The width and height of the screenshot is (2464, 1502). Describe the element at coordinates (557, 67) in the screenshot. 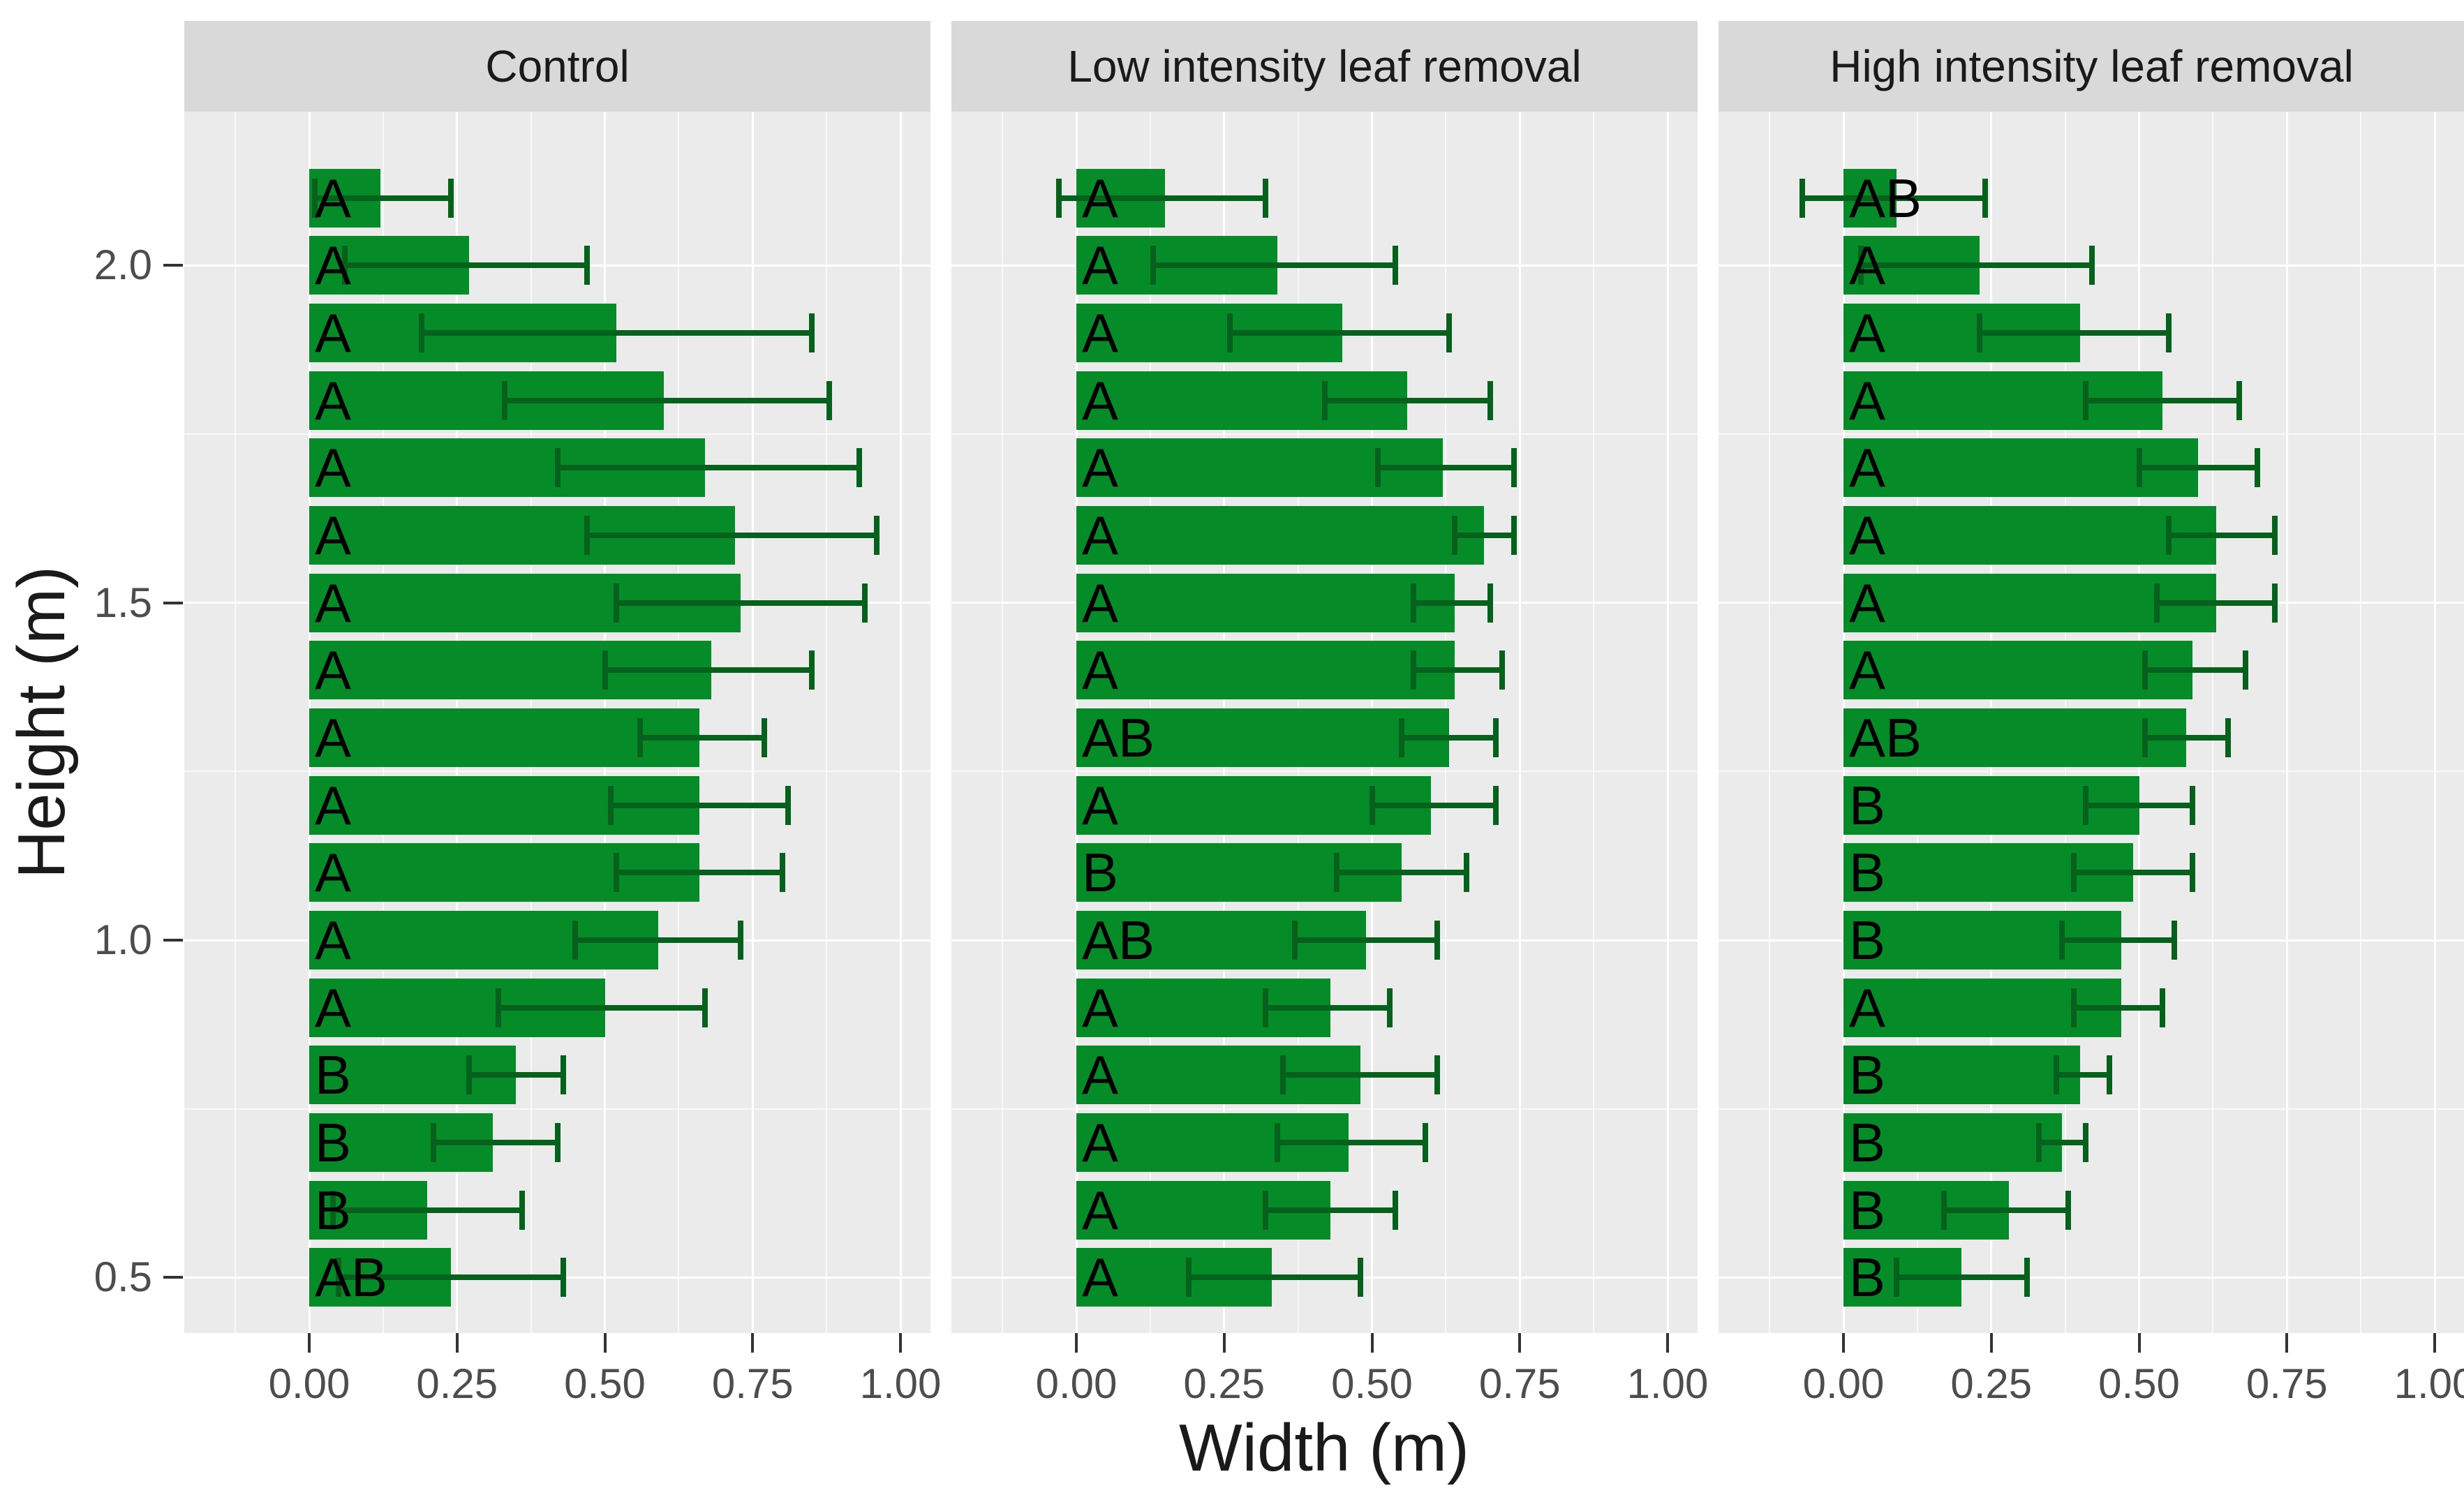

I see `facet-strip-control: Control` at that location.